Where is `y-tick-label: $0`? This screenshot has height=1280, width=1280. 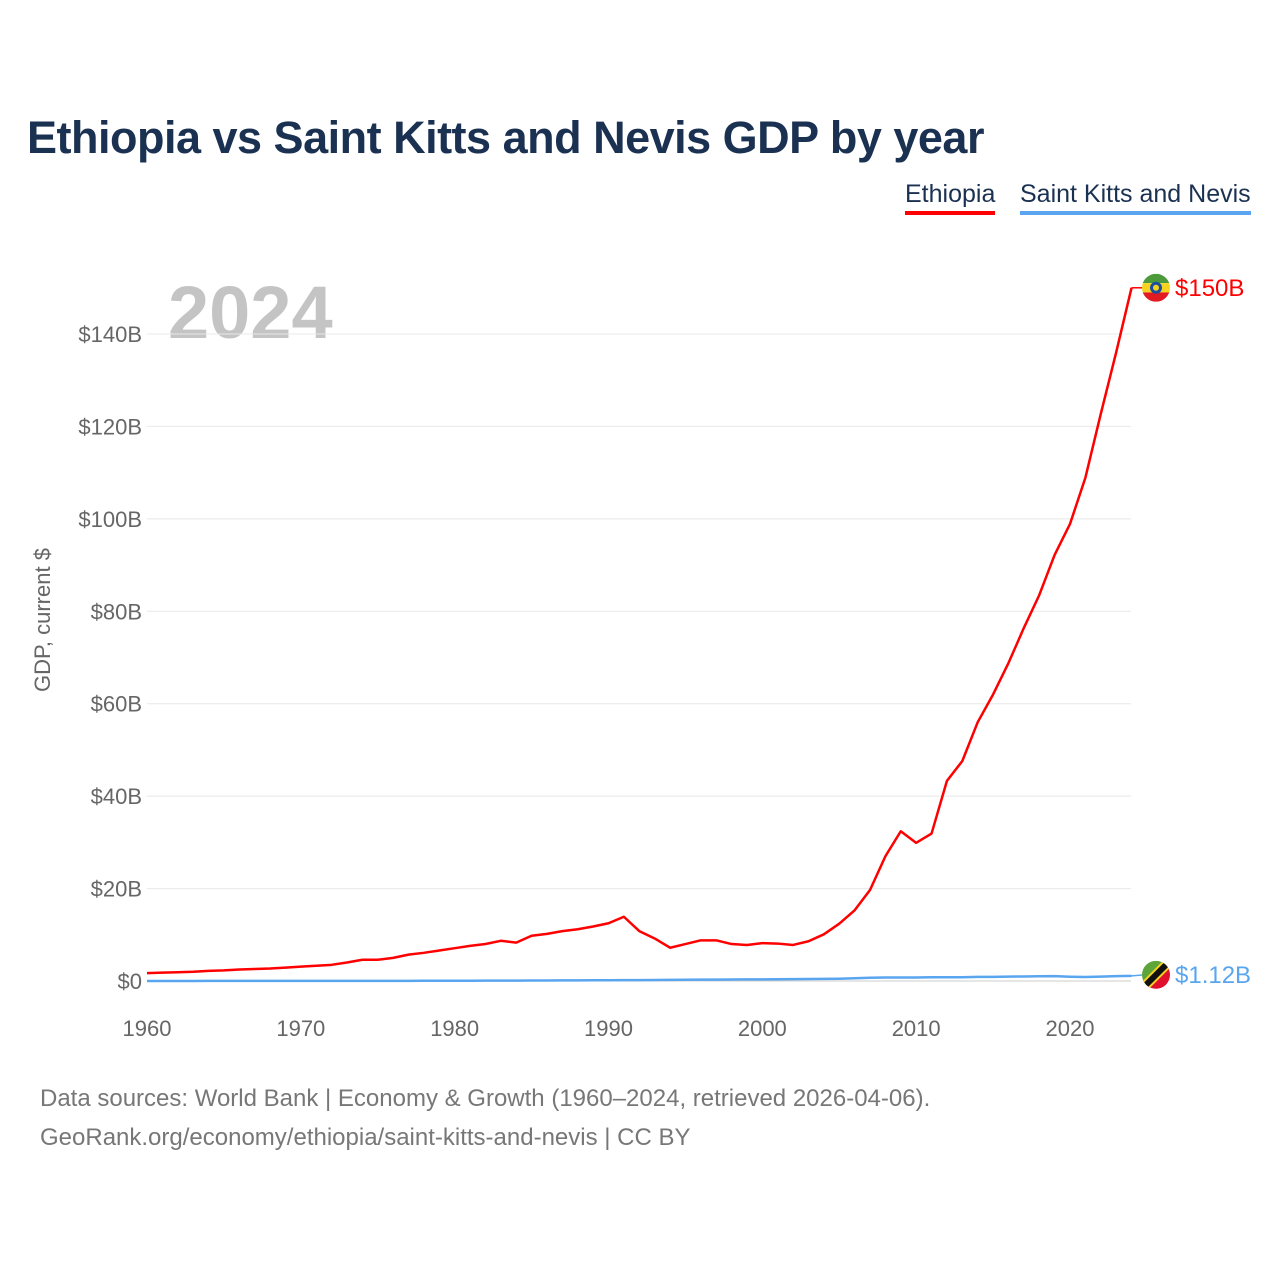
y-tick-label: $0 is located at coordinates (130, 981).